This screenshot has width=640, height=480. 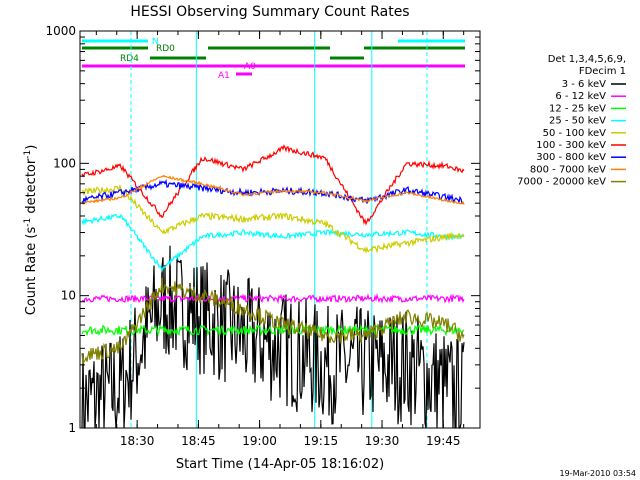 I want to click on legend-label: 50 - 100 keV, so click(x=575, y=133).